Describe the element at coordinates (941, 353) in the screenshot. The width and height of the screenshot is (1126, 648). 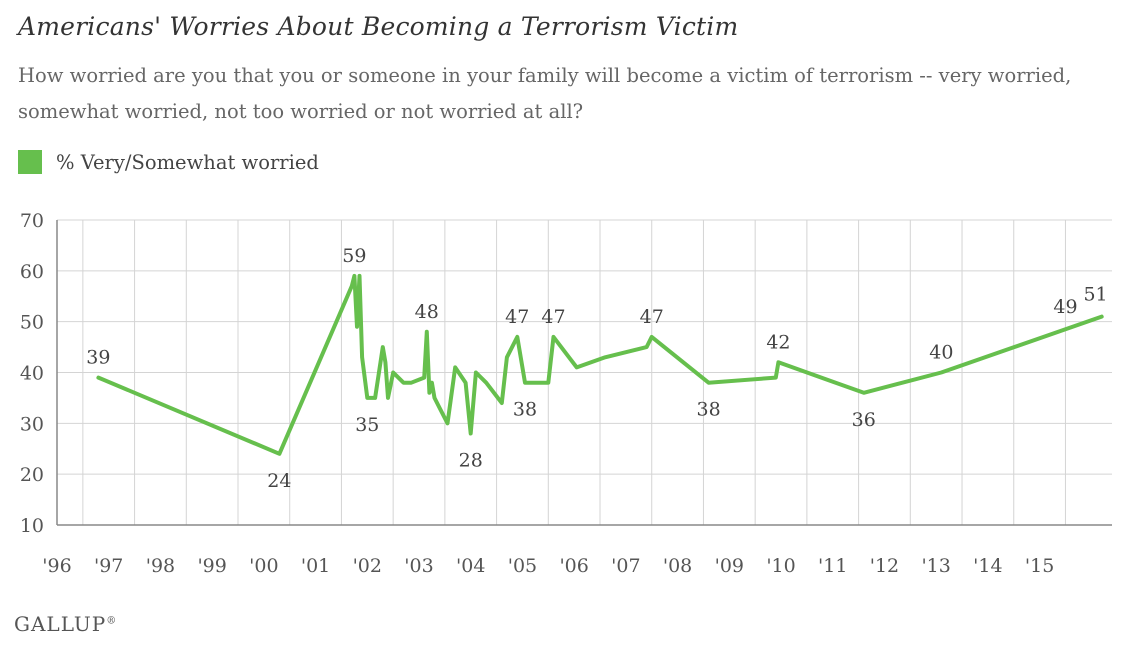
I see `data-label: 40` at that location.